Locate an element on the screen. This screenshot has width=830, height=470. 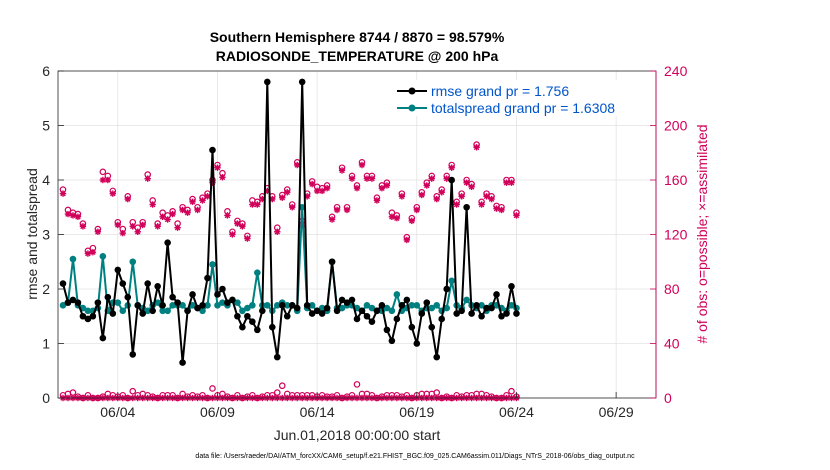
right-tick-label: 0 is located at coordinates (668, 398).